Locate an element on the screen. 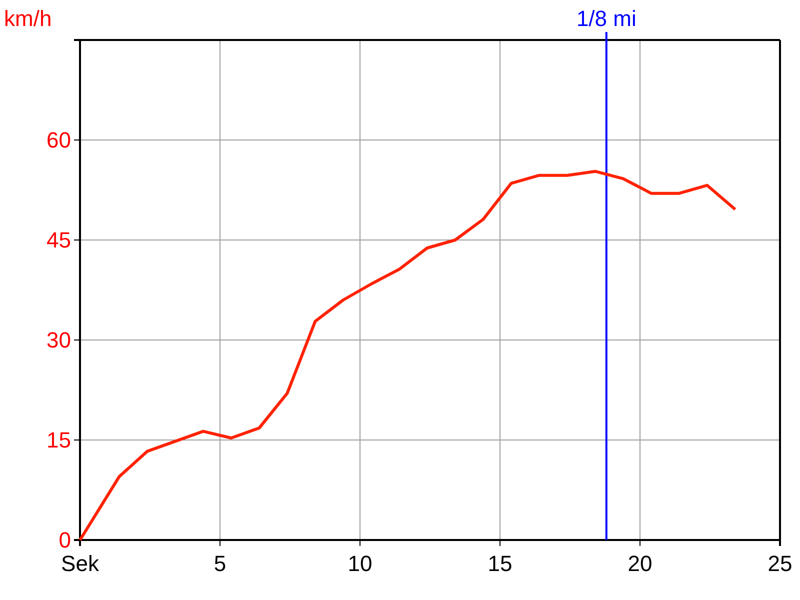  y-tick-label: 30 is located at coordinates (58, 340).